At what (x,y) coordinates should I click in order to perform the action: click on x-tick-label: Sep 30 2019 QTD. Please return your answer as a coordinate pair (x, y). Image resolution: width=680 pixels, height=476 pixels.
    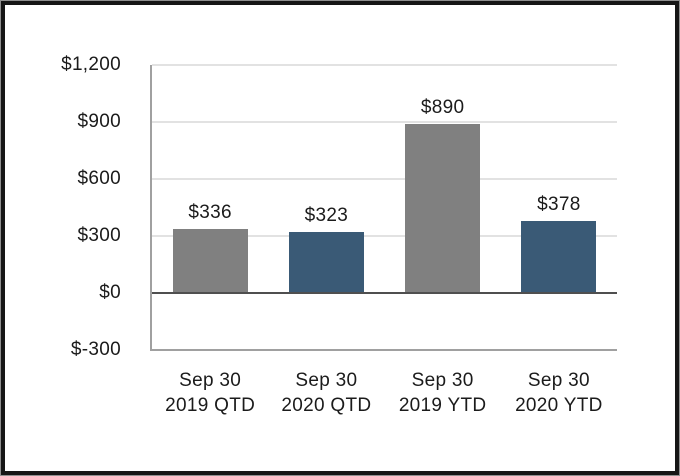
    Looking at the image, I should click on (210, 393).